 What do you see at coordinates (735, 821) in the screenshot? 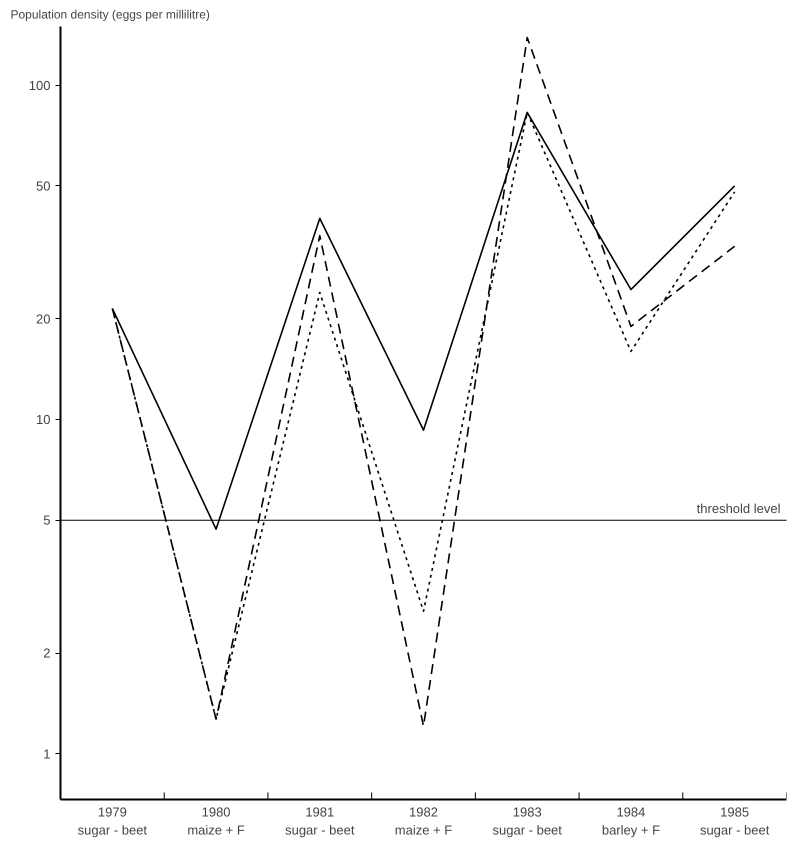
I see `x-tick-label: 1985 sugar - beet` at bounding box center [735, 821].